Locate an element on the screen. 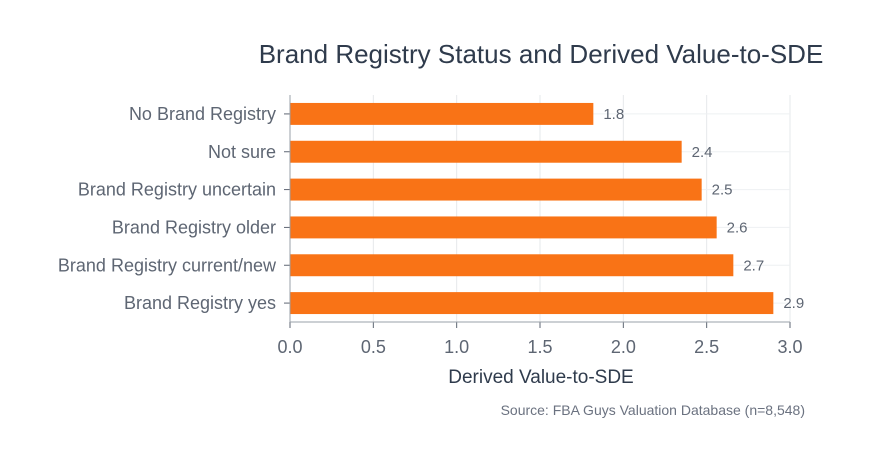 This screenshot has height=464, width=882. value-label: 2.7 is located at coordinates (753, 265).